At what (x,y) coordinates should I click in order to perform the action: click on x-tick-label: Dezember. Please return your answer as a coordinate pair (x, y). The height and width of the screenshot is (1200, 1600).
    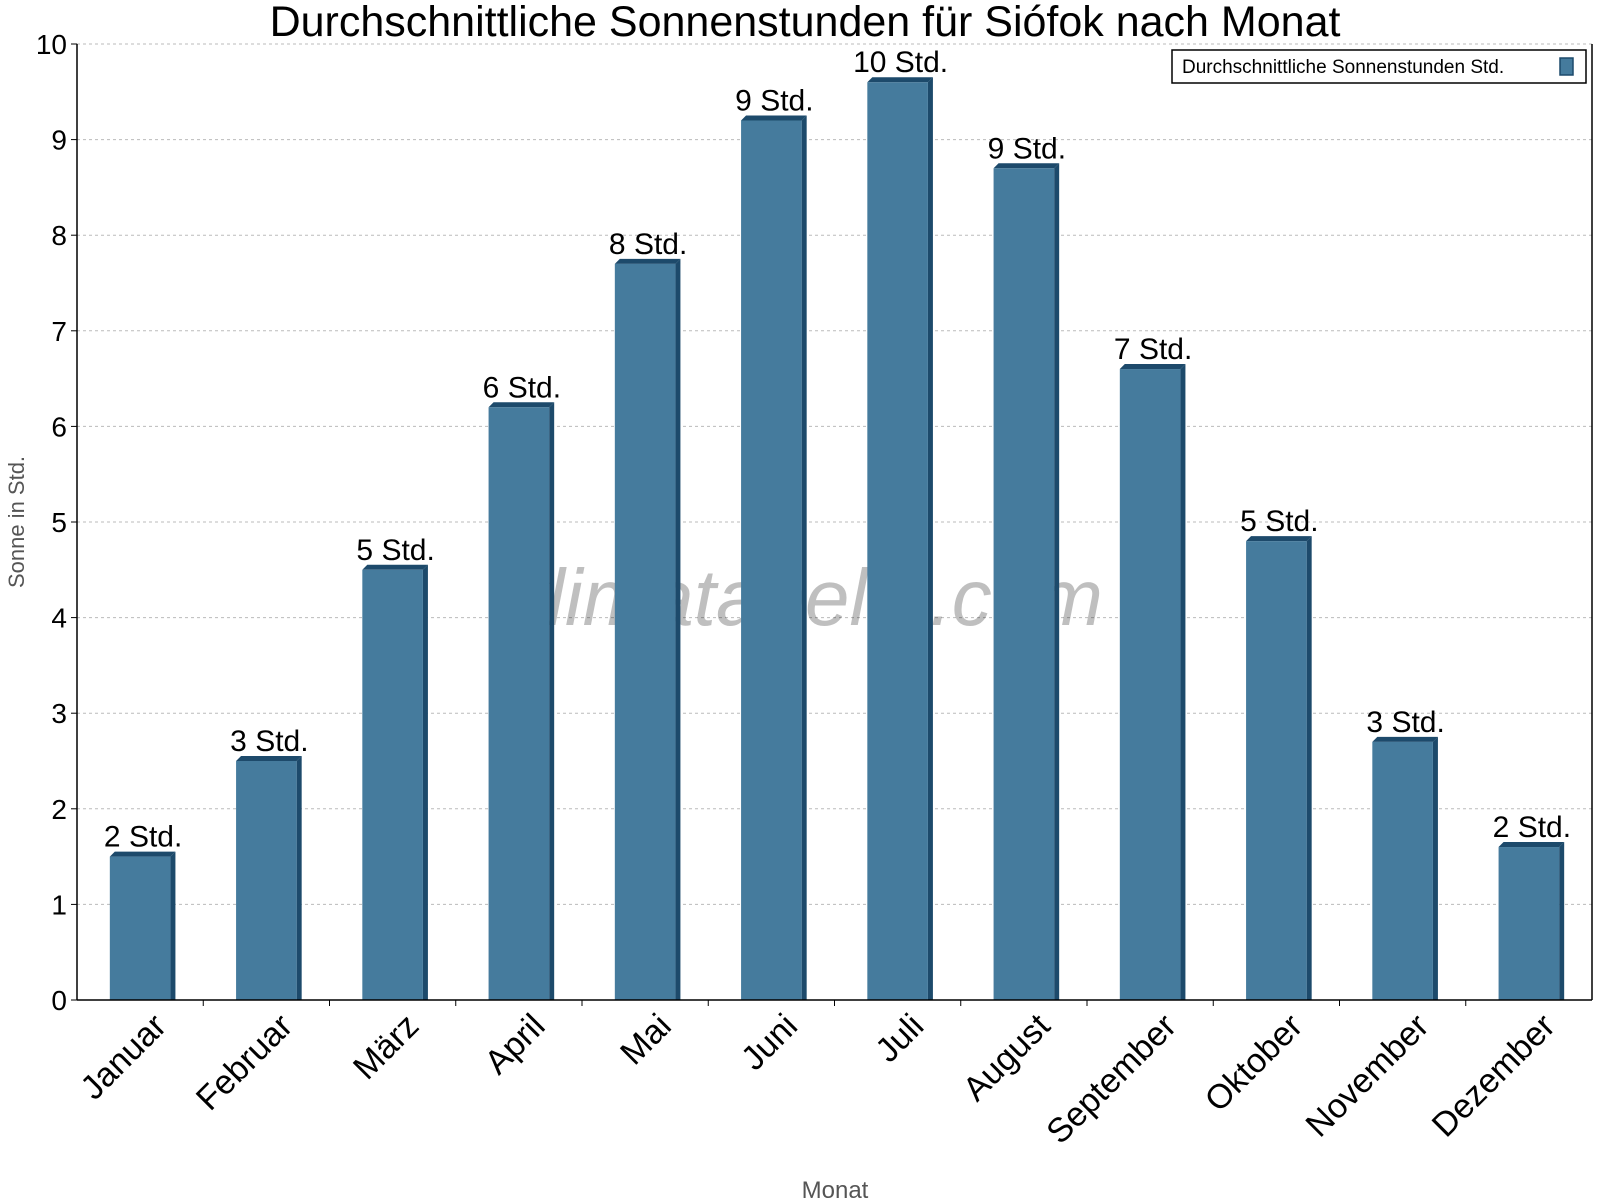
    Looking at the image, I should click on (1494, 1076).